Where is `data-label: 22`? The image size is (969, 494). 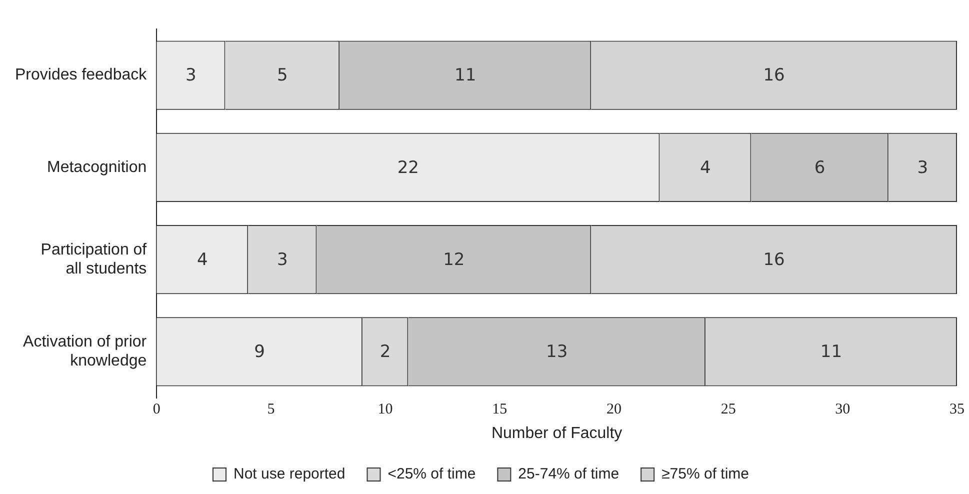 data-label: 22 is located at coordinates (408, 168).